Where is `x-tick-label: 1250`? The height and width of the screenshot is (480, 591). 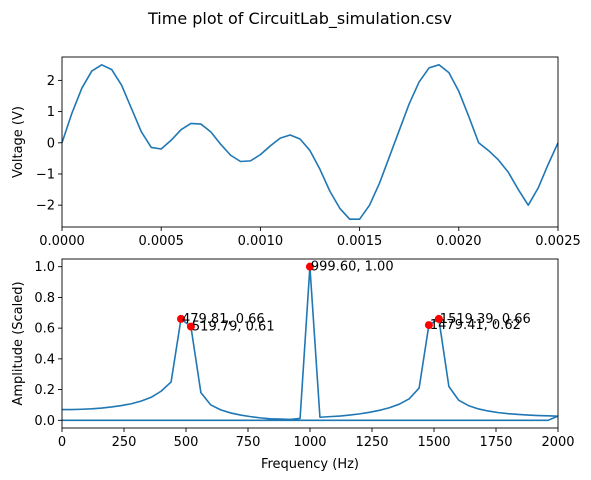
x-tick-label: 1250 is located at coordinates (371, 442).